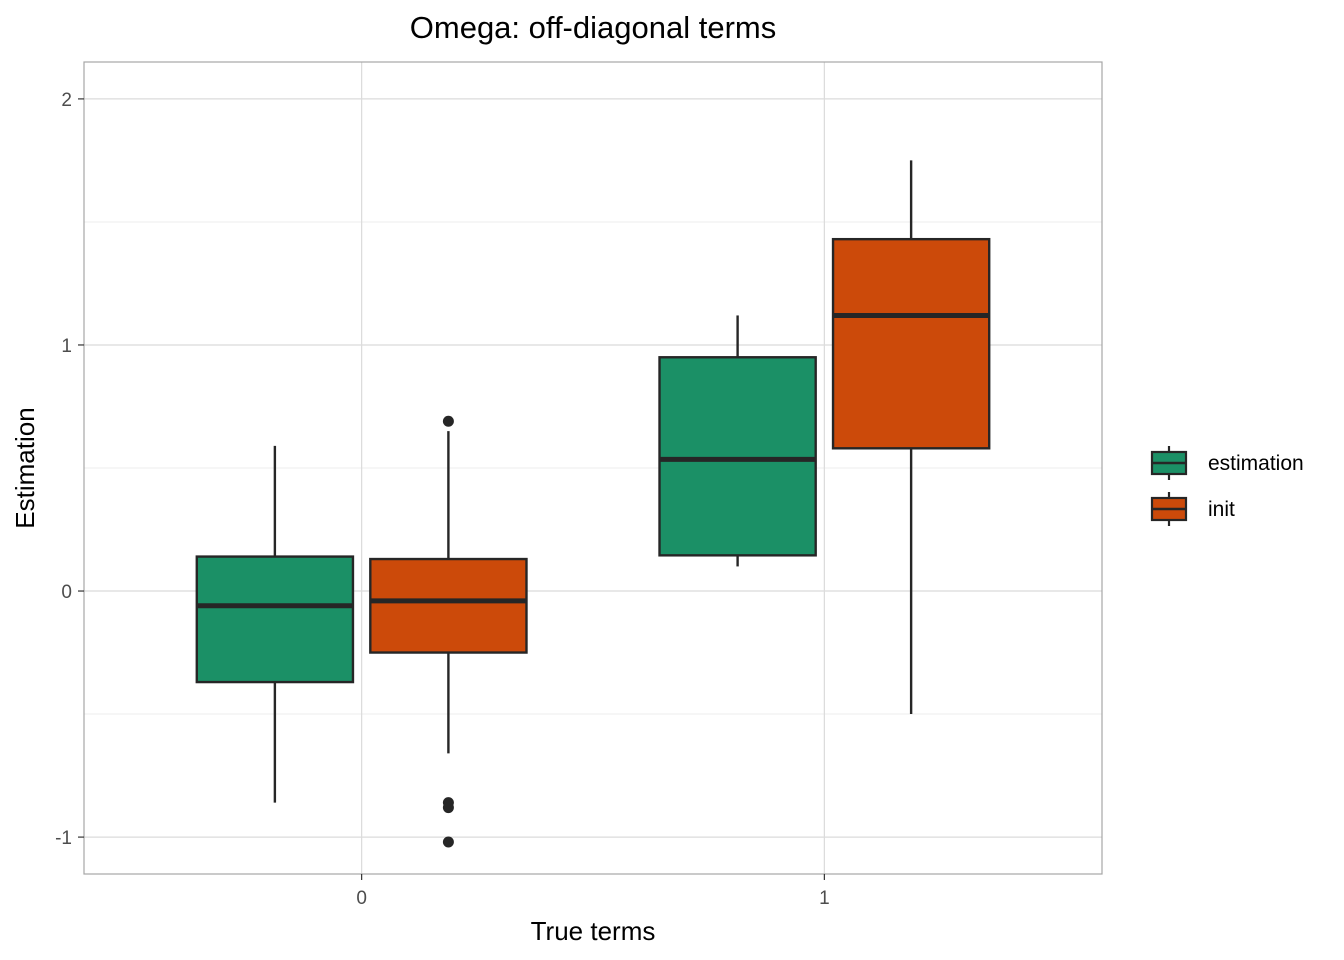 Image resolution: width=1344 pixels, height=960 pixels. I want to click on legend-label: init, so click(1221, 509).